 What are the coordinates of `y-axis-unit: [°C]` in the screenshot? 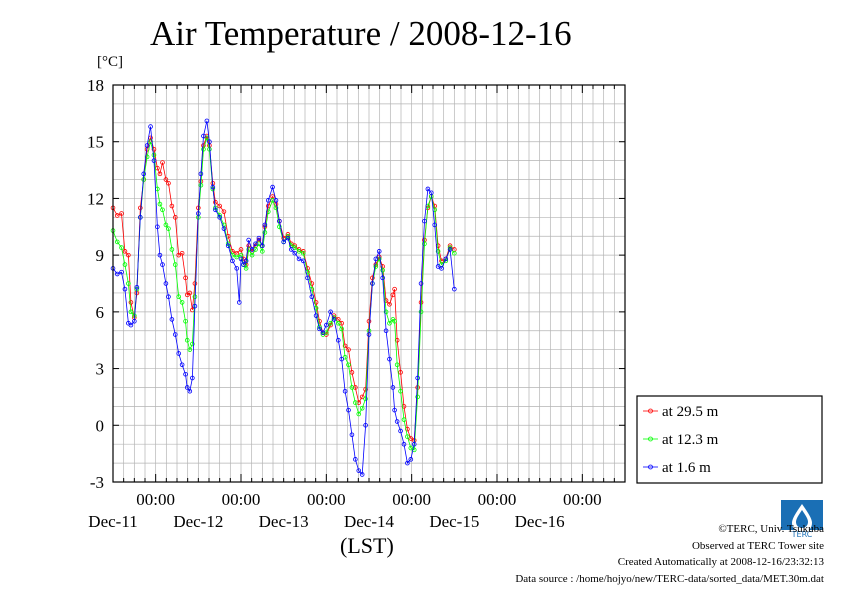 It's located at (110, 62).